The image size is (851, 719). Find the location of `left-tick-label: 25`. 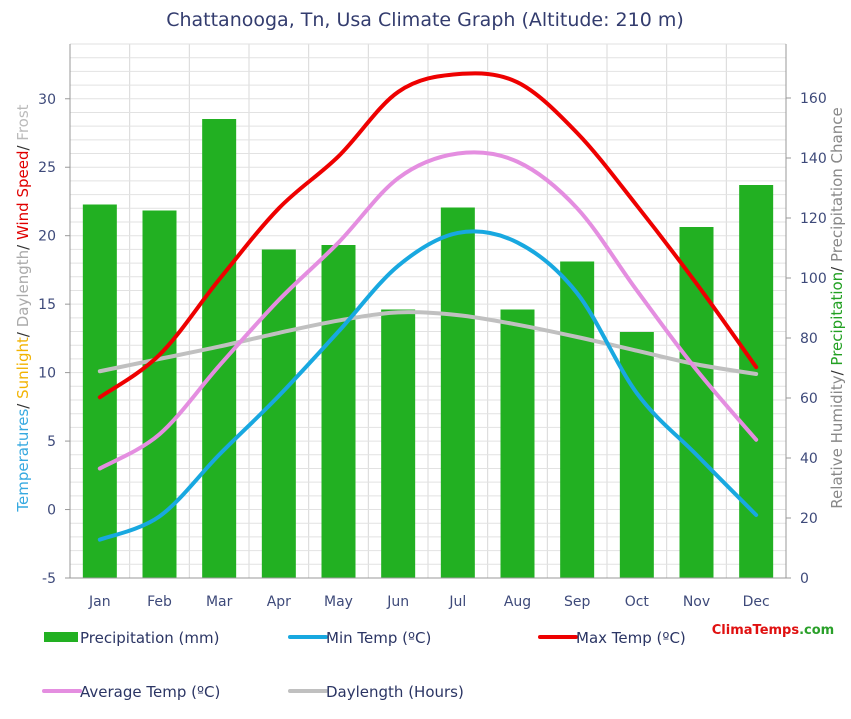

left-tick-label: 25 is located at coordinates (47, 168).